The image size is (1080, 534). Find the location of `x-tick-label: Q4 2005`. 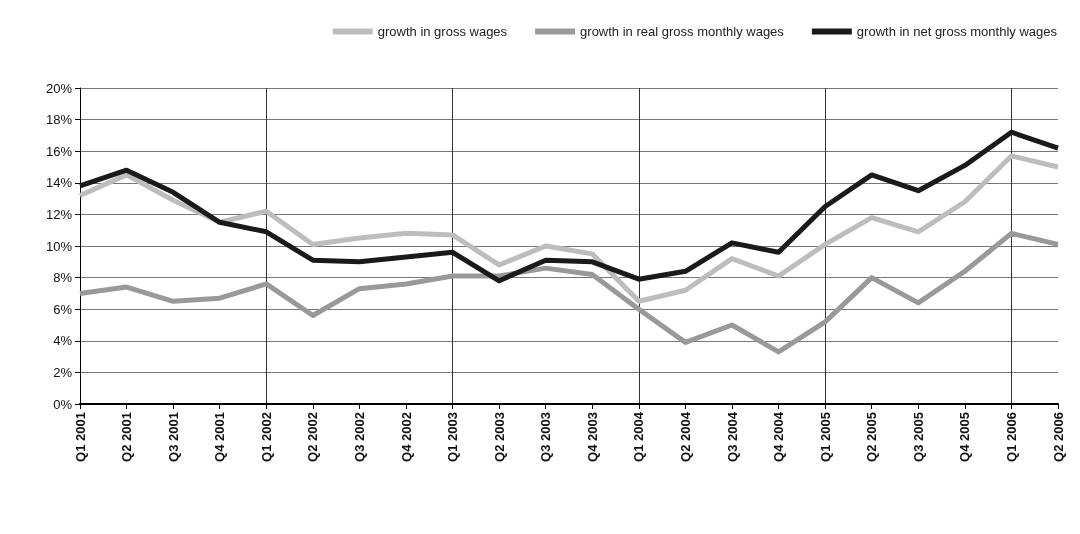

x-tick-label: Q4 2005 is located at coordinates (965, 437).